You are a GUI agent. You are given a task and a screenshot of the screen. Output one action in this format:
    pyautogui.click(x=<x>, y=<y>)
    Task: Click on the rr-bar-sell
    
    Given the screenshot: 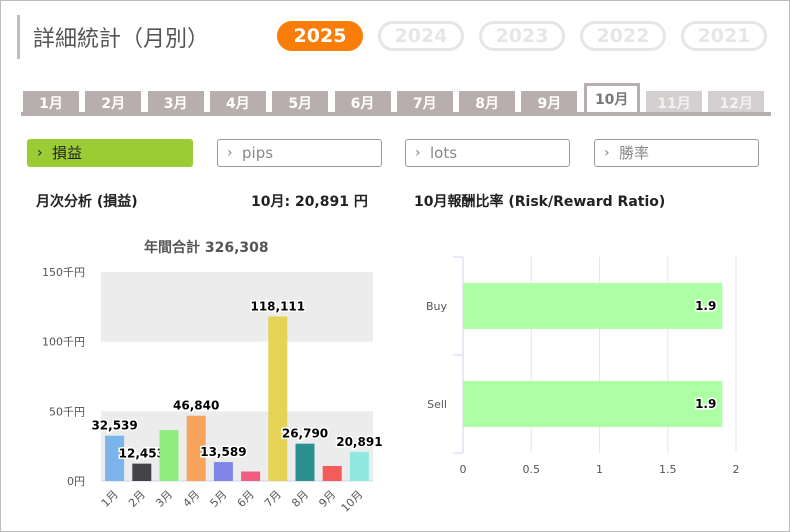 What is the action you would take?
    pyautogui.click(x=593, y=404)
    